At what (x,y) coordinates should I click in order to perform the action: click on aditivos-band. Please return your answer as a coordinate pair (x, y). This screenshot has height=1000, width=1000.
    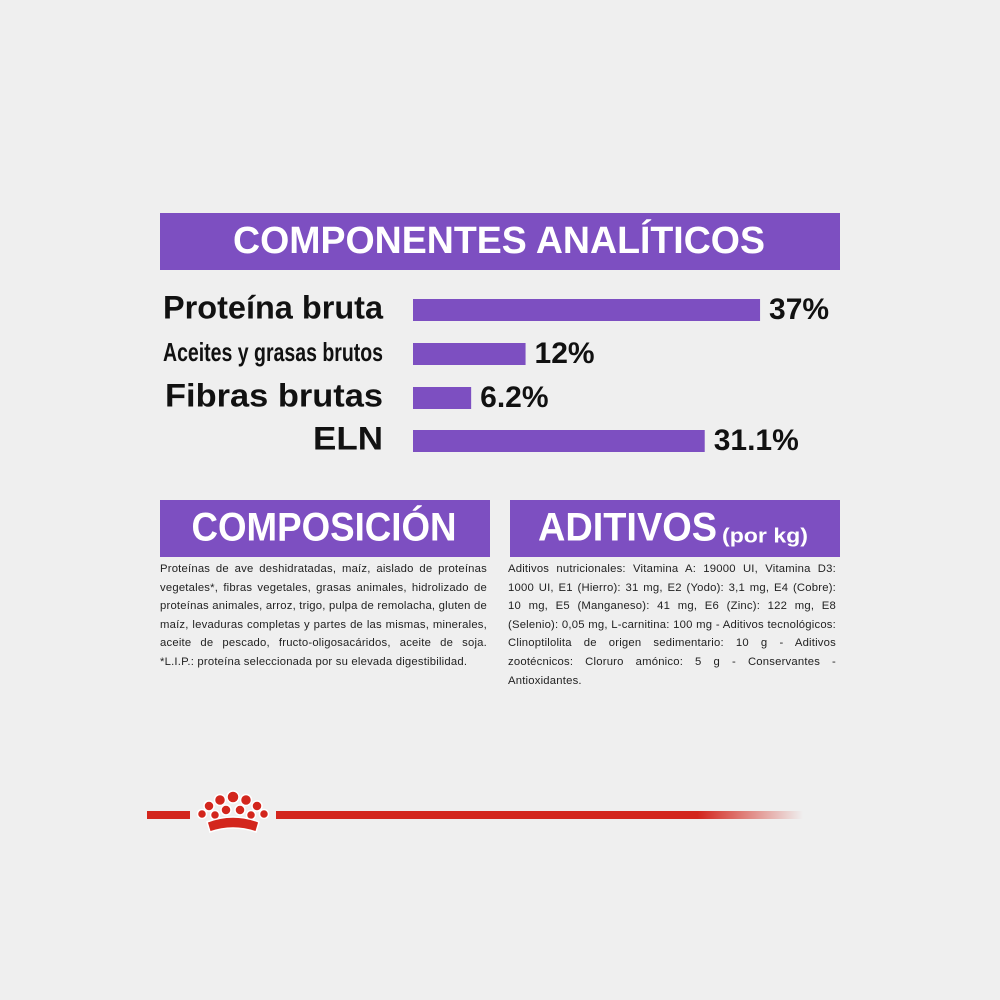
    Looking at the image, I should click on (675, 528).